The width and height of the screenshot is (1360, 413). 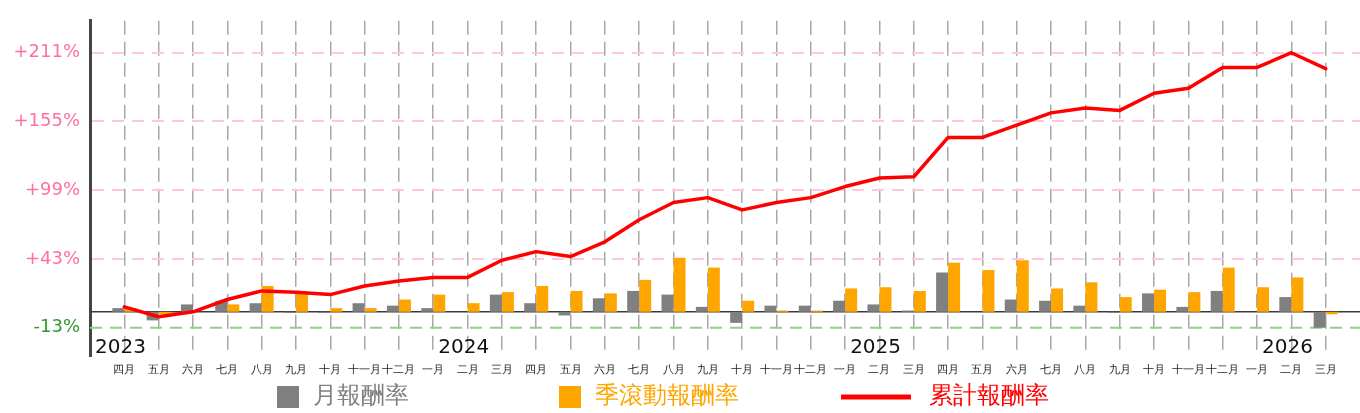 What do you see at coordinates (56, 326) in the screenshot?
I see `y-tick-label: -13%` at bounding box center [56, 326].